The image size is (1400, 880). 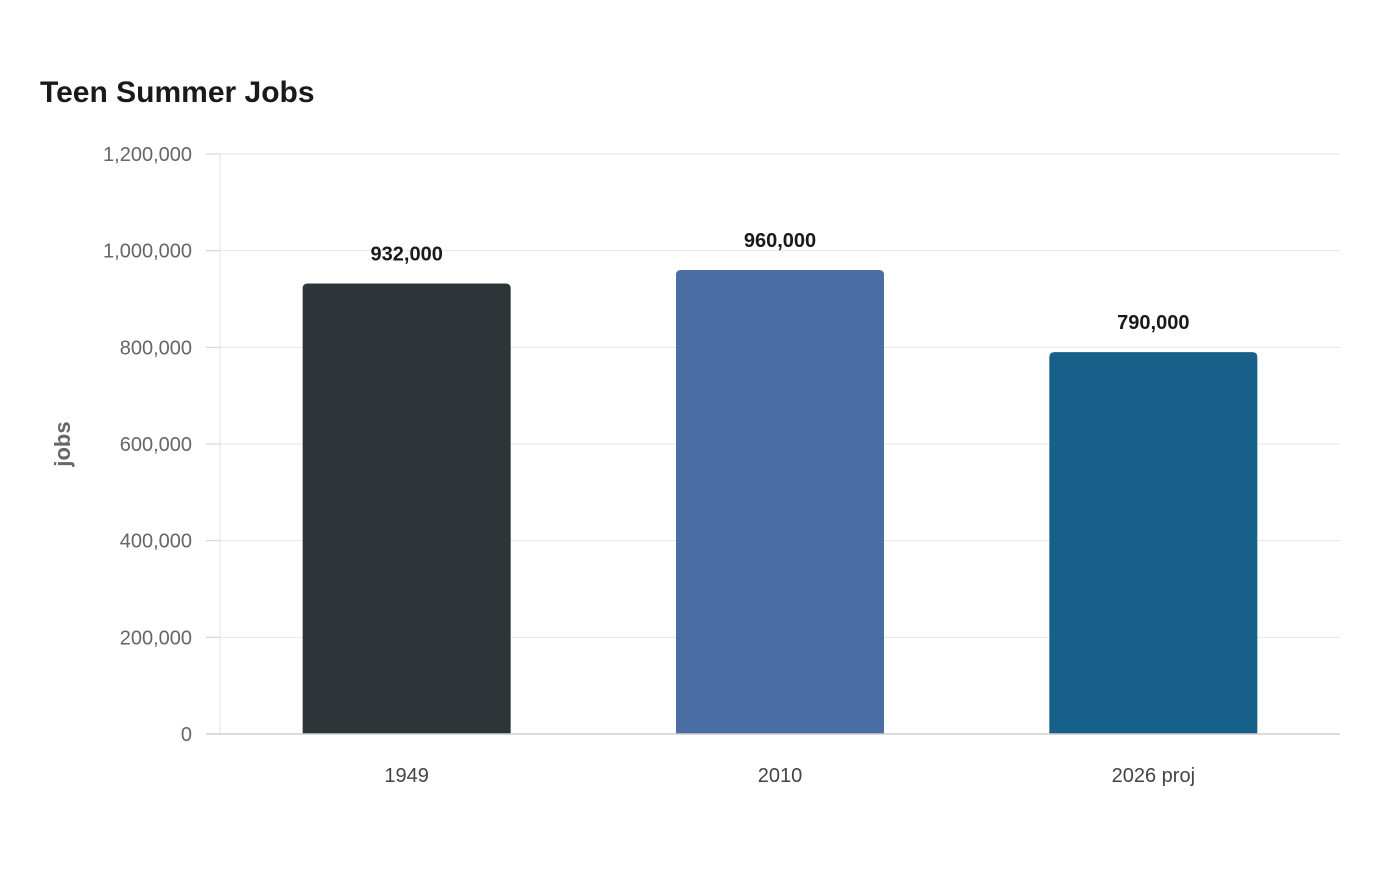 What do you see at coordinates (406, 776) in the screenshot?
I see `x-label-1949: 1949` at bounding box center [406, 776].